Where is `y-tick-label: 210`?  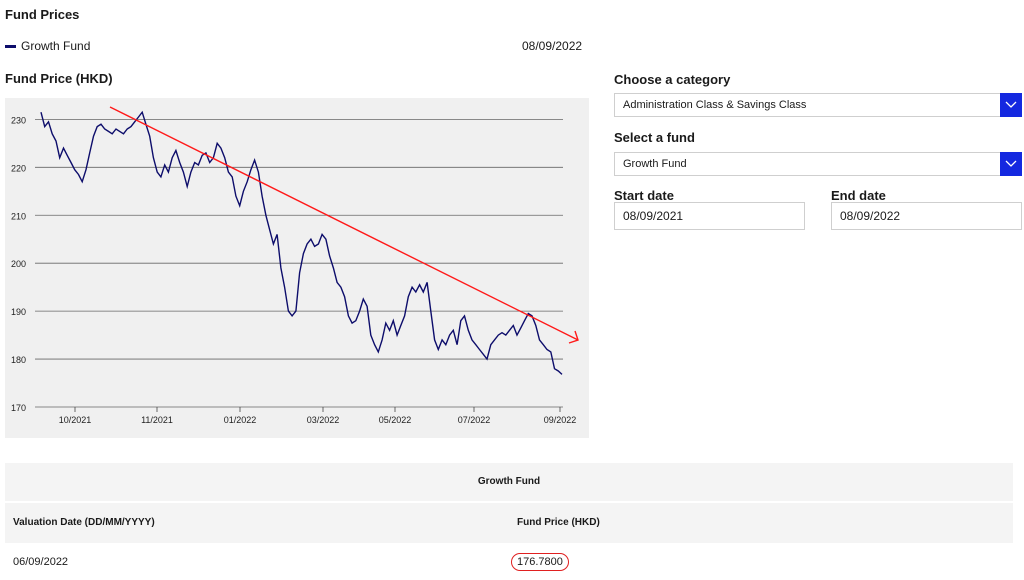 y-tick-label: 210 is located at coordinates (18, 216).